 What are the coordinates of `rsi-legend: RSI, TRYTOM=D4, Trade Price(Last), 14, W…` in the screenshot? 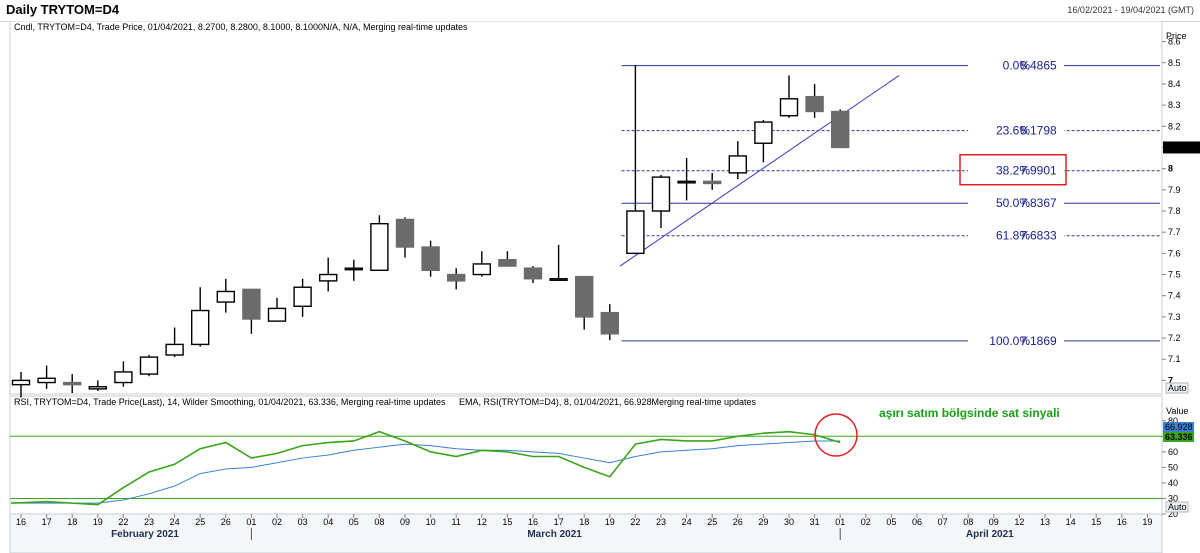 It's located at (230, 402).